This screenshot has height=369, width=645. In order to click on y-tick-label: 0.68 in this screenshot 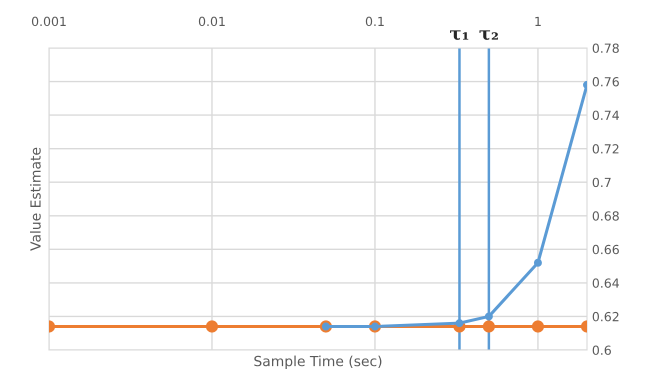, I will do `click(605, 216)`.